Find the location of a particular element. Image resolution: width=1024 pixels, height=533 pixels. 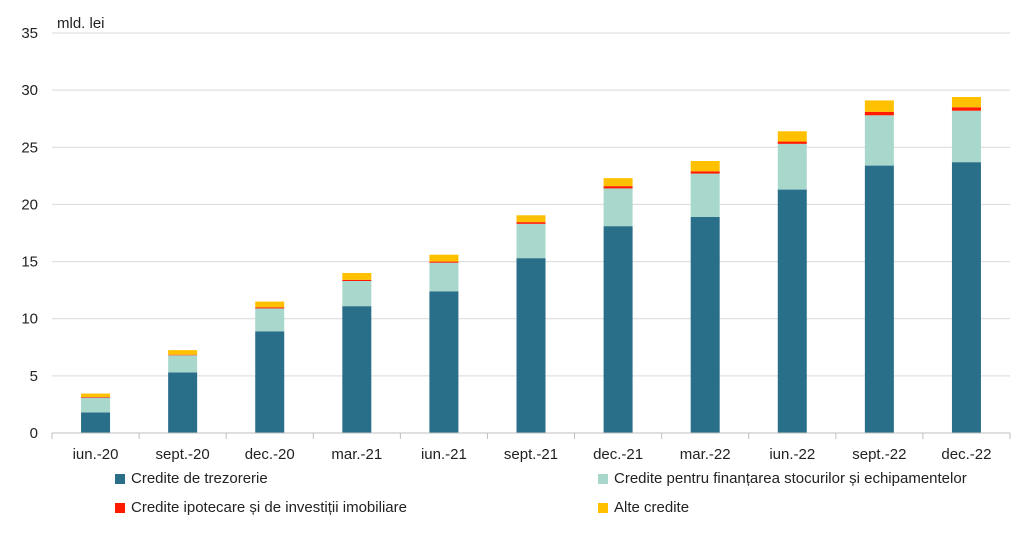

y-tick-label: 15 is located at coordinates (29, 262).